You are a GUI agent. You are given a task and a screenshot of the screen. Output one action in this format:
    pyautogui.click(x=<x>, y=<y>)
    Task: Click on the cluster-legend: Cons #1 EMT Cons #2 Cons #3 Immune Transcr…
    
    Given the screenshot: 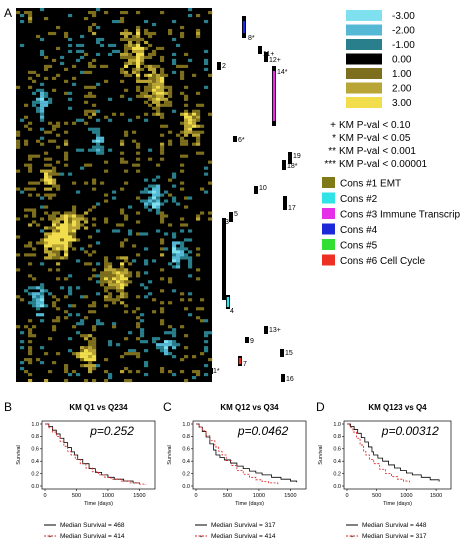 What is the action you would take?
    pyautogui.click(x=391, y=222)
    